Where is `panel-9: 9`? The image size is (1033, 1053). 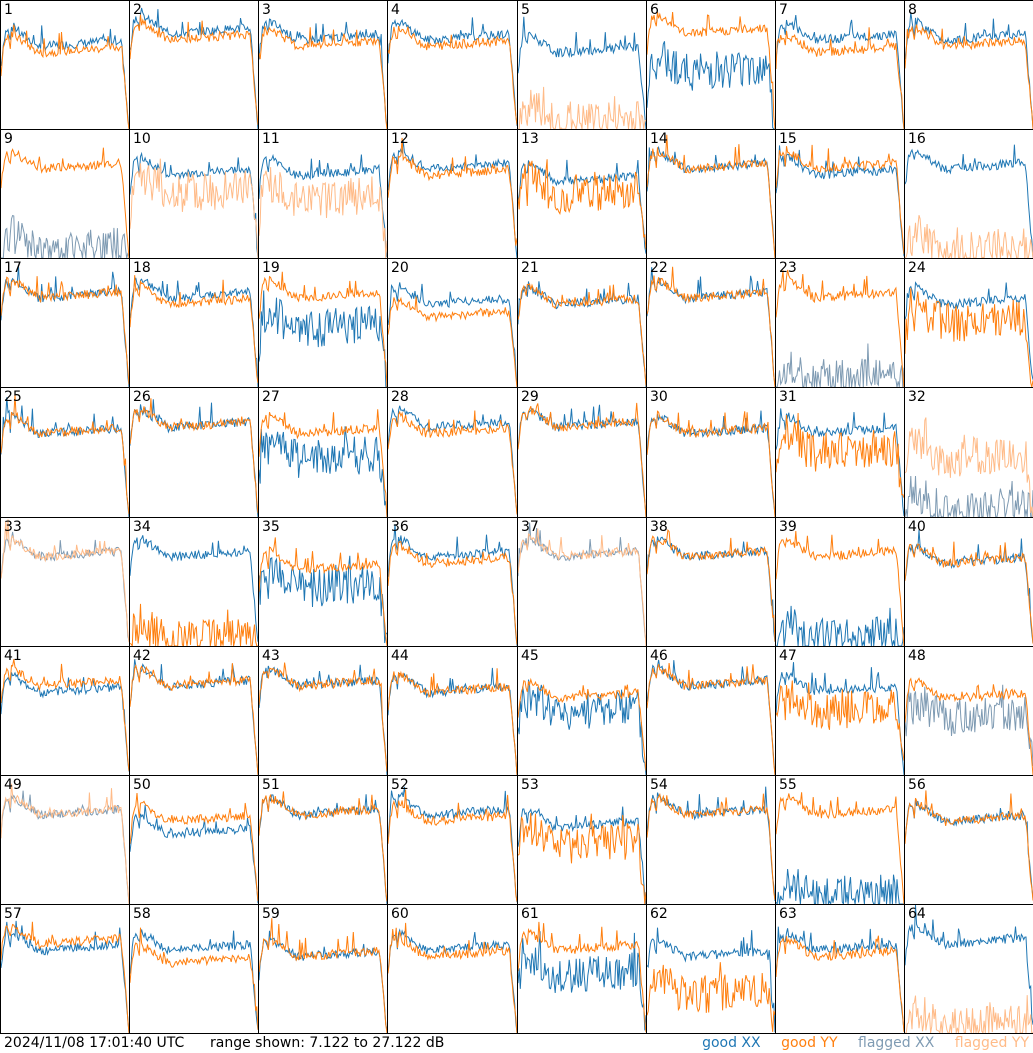
panel-9: 9 is located at coordinates (65, 194).